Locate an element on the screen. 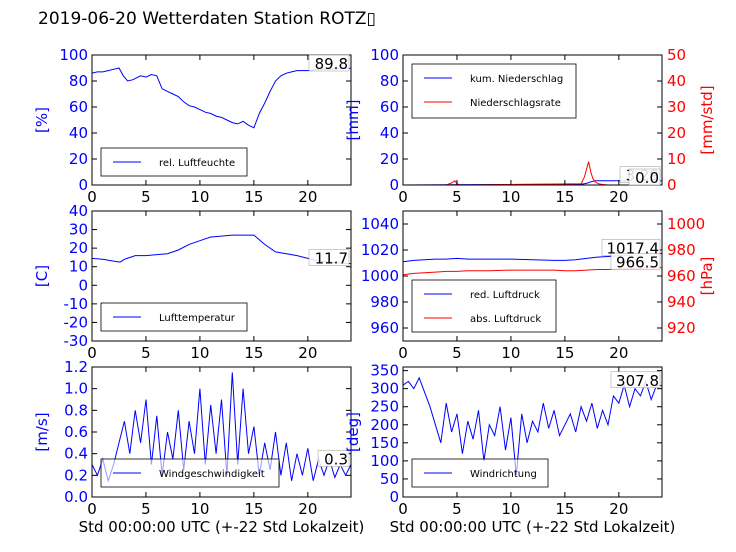 The height and width of the screenshot is (552, 736). legend-label: Lufttemperatur is located at coordinates (197, 318).